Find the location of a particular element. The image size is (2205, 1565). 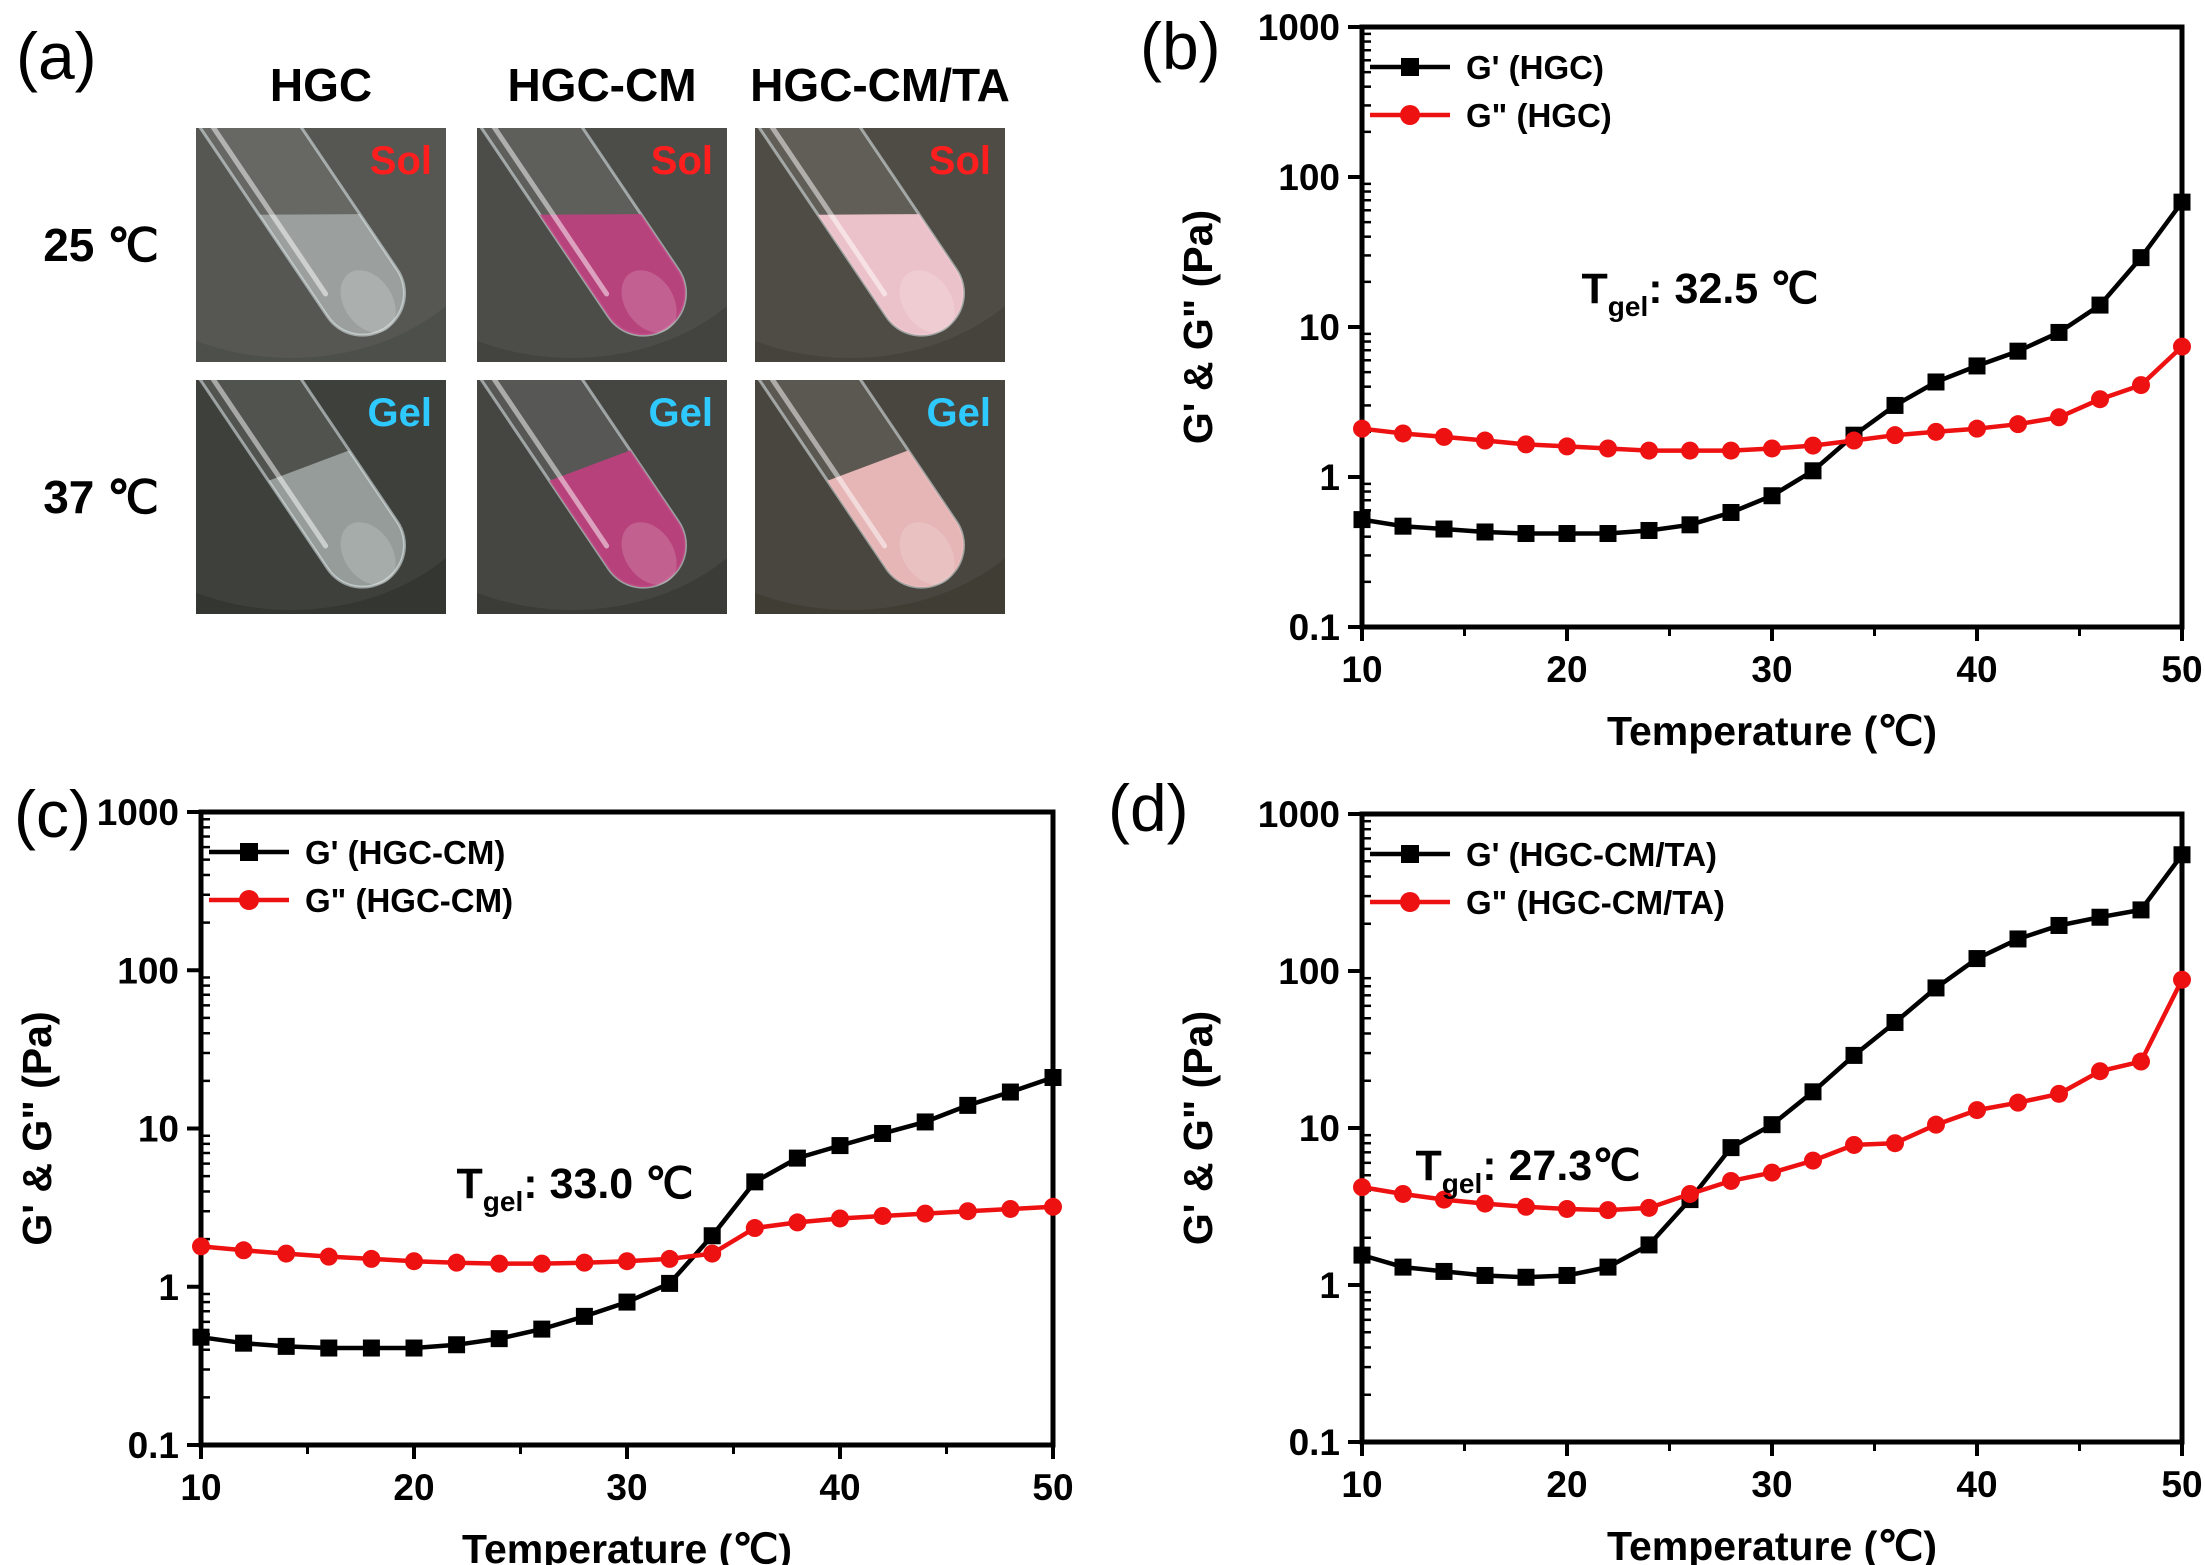

state-label-sol: Sol is located at coordinates (401, 161).